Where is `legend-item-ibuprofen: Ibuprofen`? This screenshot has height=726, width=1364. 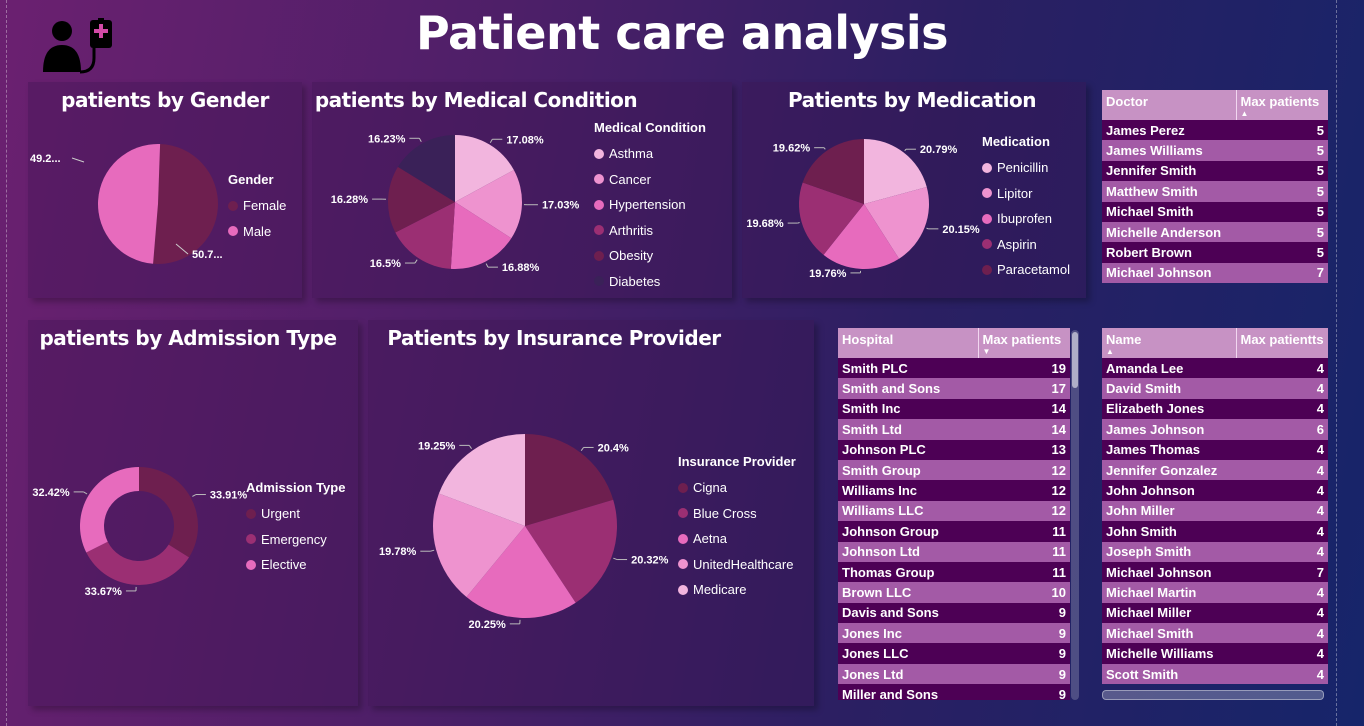
legend-item-ibuprofen: Ibuprofen is located at coordinates (1026, 219).